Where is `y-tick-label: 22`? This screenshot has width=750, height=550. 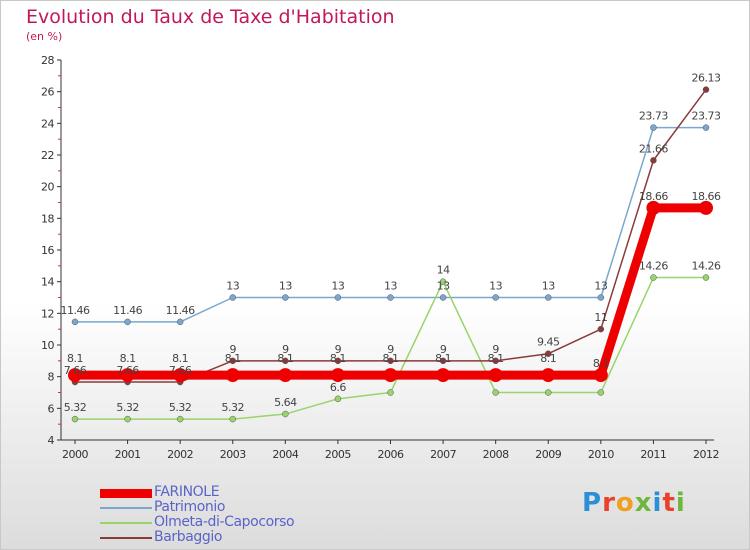 y-tick-label: 22 is located at coordinates (47, 155).